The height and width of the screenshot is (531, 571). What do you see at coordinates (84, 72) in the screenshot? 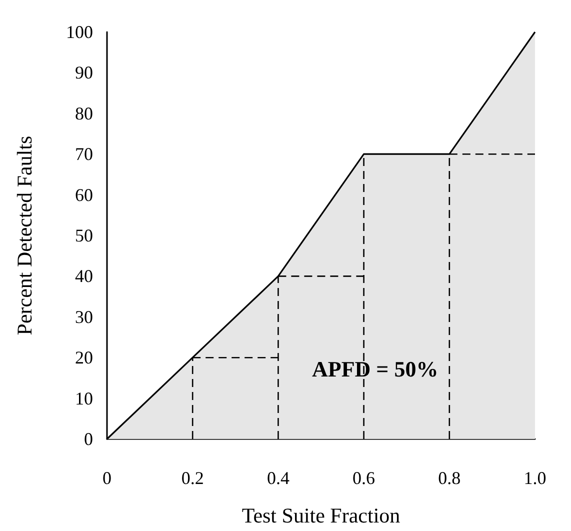
I see `y-tick-label: 90` at bounding box center [84, 72].